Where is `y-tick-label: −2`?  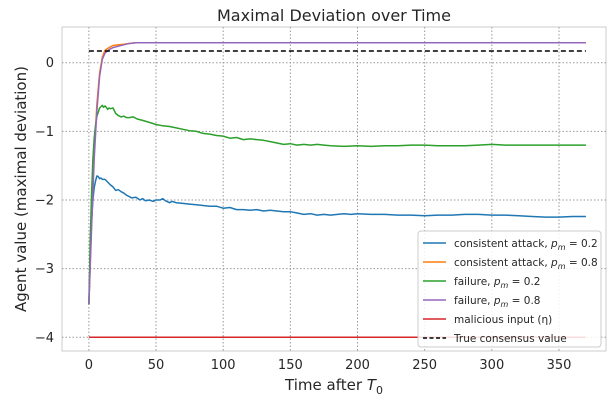 y-tick-label: −2 is located at coordinates (44, 200).